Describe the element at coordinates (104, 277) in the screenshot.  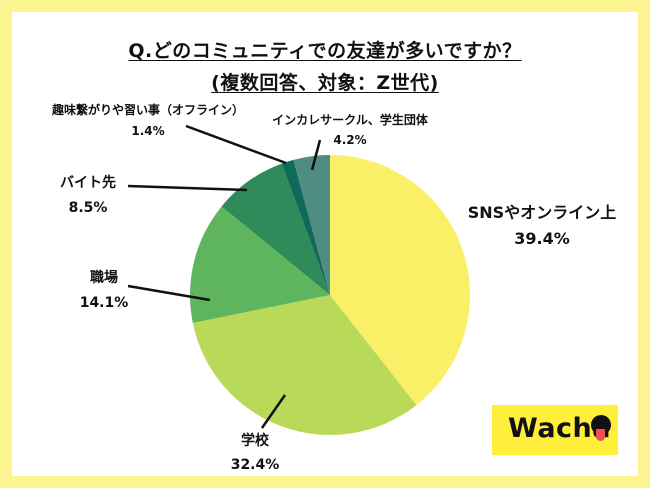
I see `slice-label-3: 職場` at that location.